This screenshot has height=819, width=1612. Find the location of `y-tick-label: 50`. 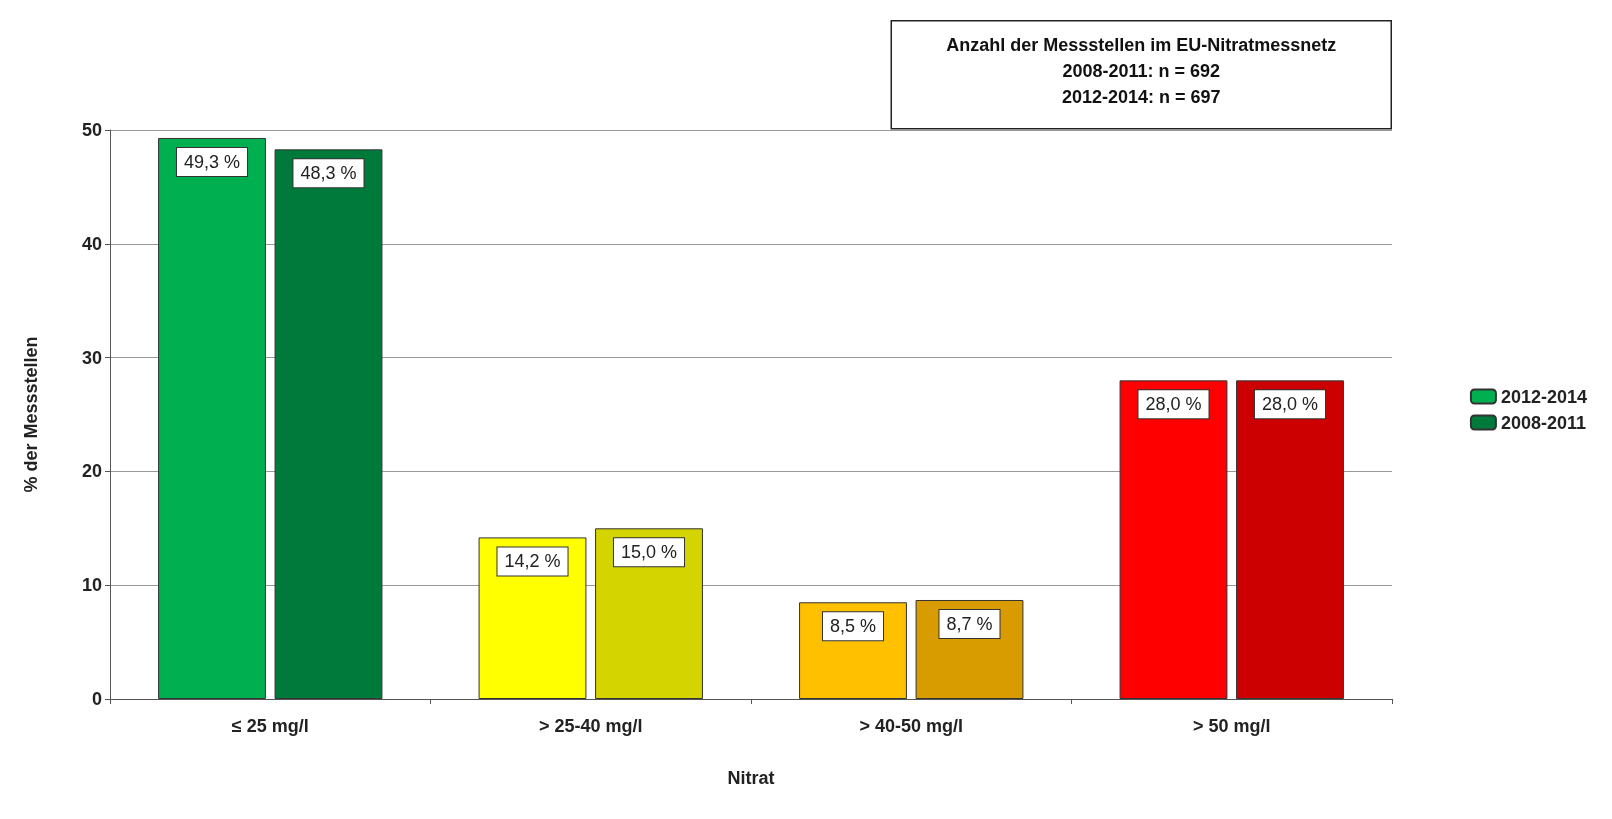

y-tick-label: 50 is located at coordinates (91, 130).